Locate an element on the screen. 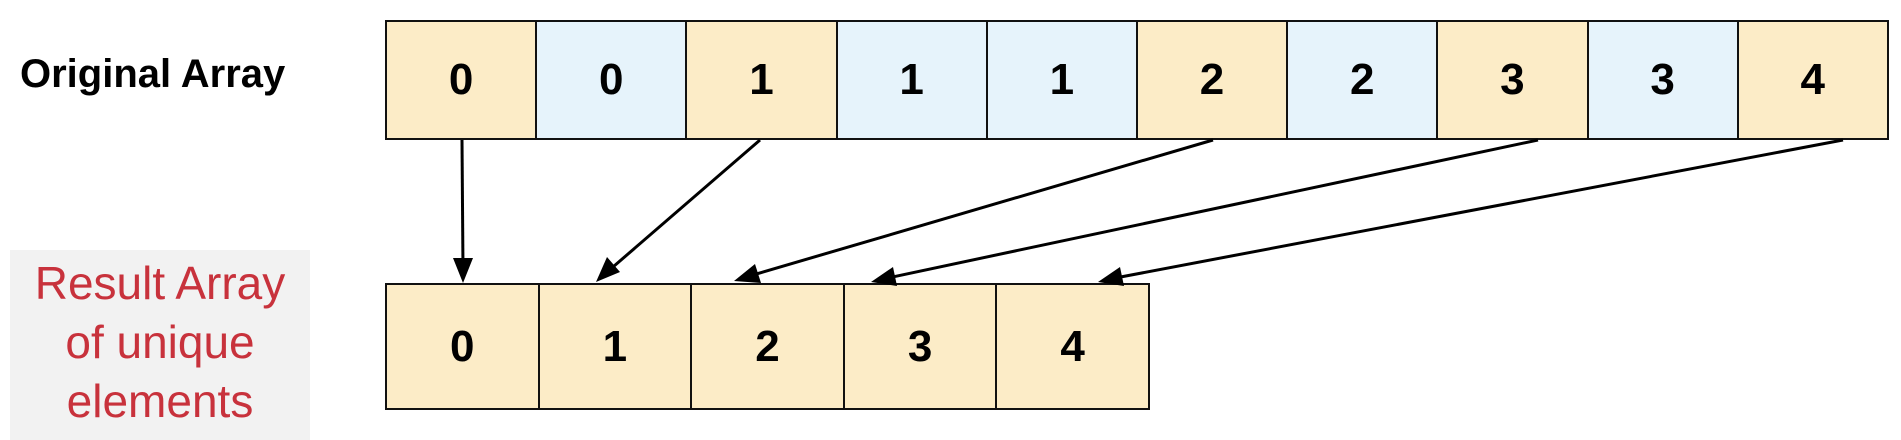 This screenshot has height=440, width=1901. original-cell-2: 1 is located at coordinates (761, 80).